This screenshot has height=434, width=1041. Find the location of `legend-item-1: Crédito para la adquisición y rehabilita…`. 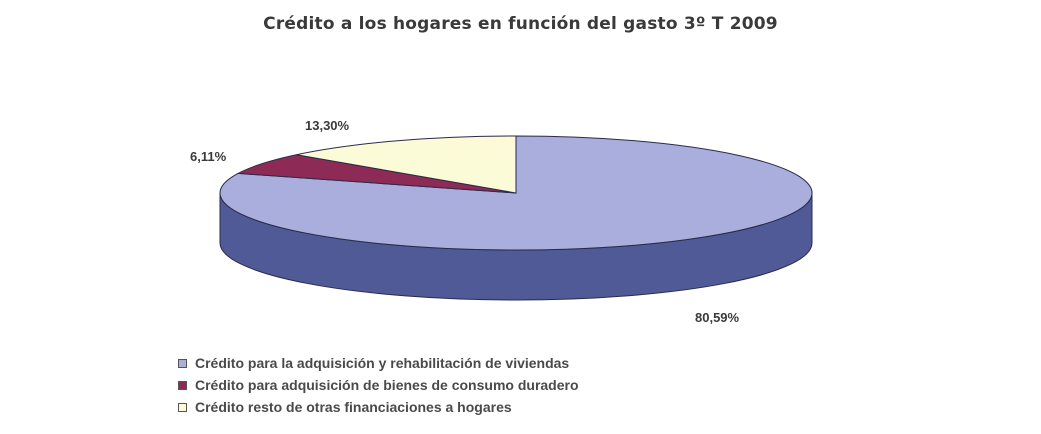

legend-item-1: Crédito para la adquisición y rehabilita… is located at coordinates (528, 363).